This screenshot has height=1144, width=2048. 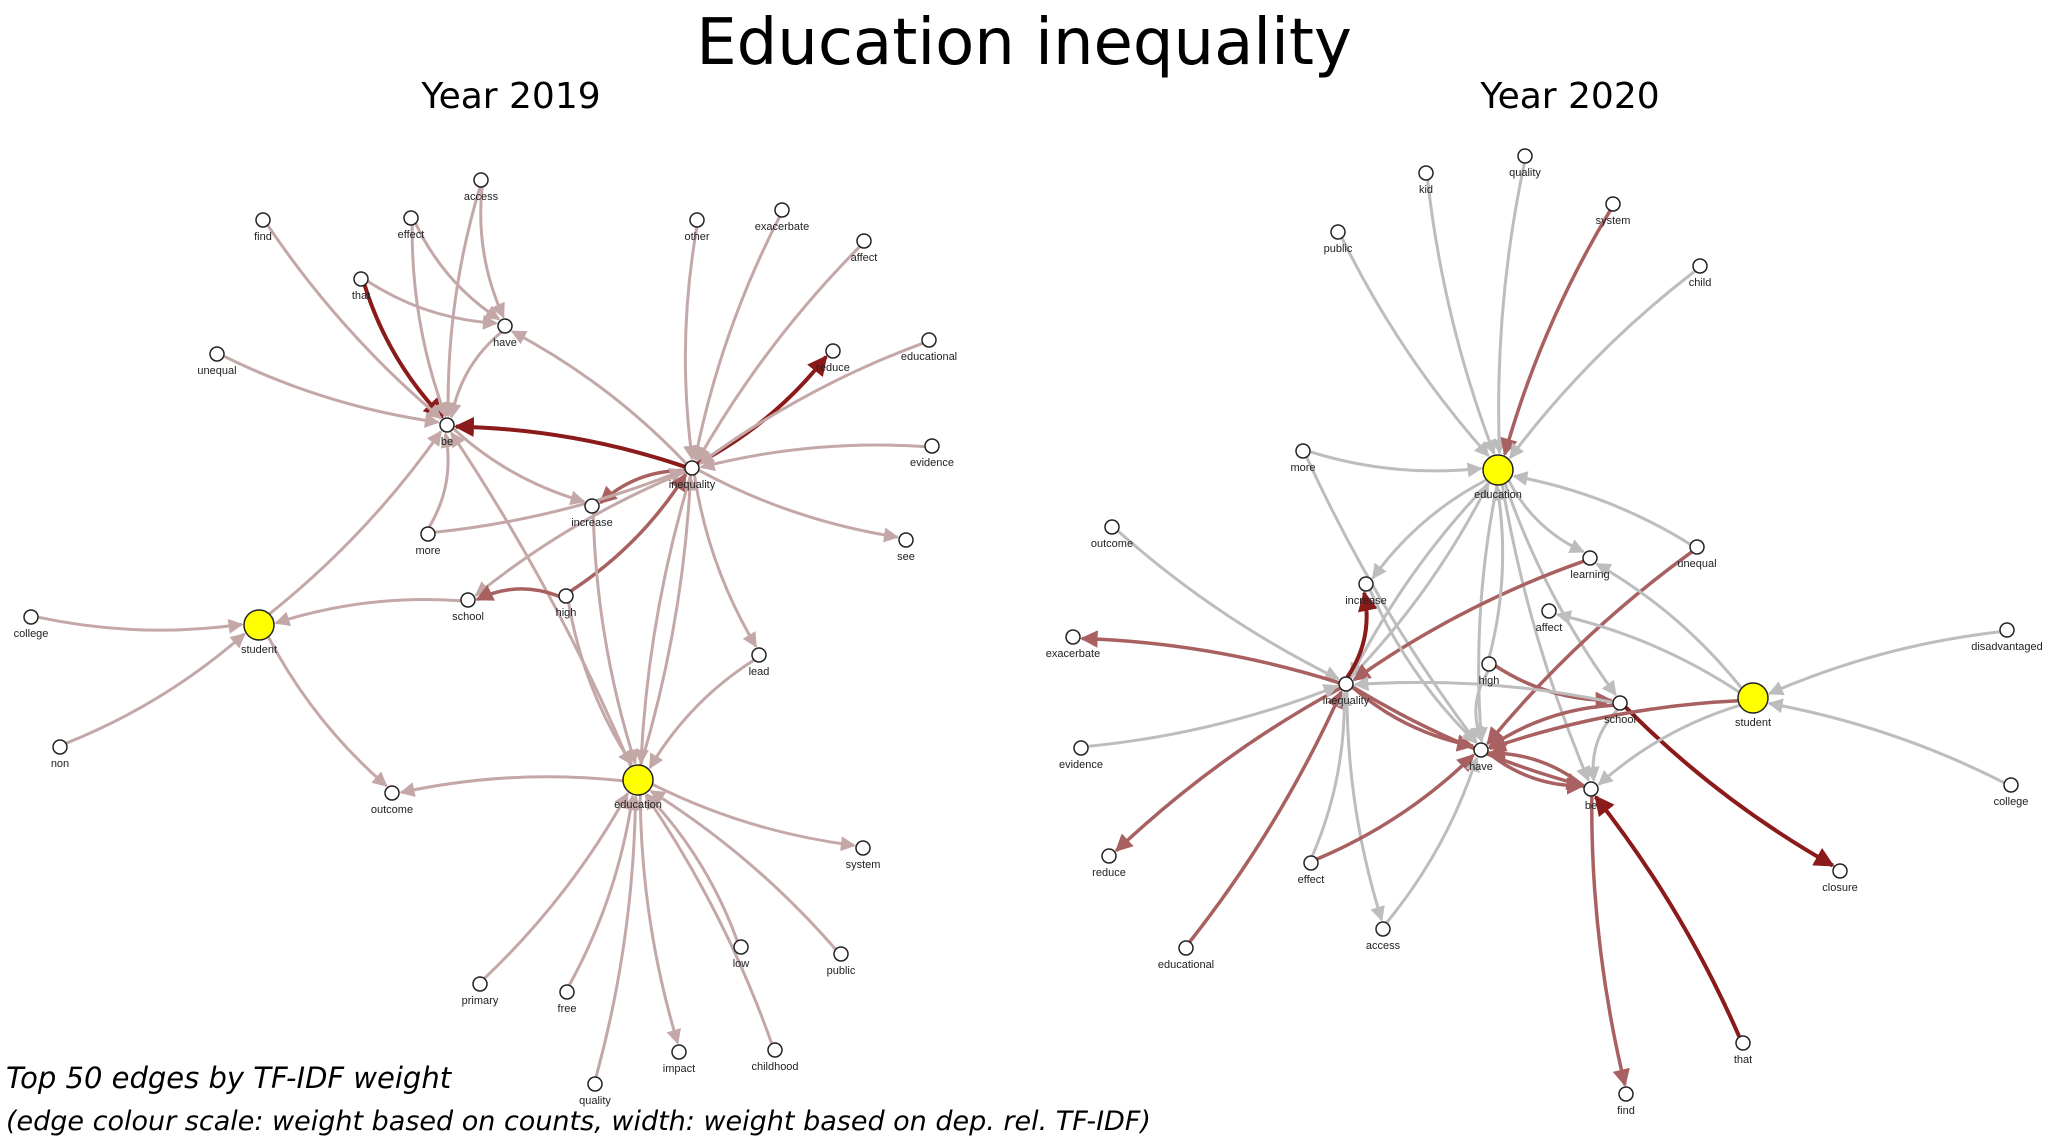 What do you see at coordinates (841, 954) in the screenshot?
I see `node-2019-public` at bounding box center [841, 954].